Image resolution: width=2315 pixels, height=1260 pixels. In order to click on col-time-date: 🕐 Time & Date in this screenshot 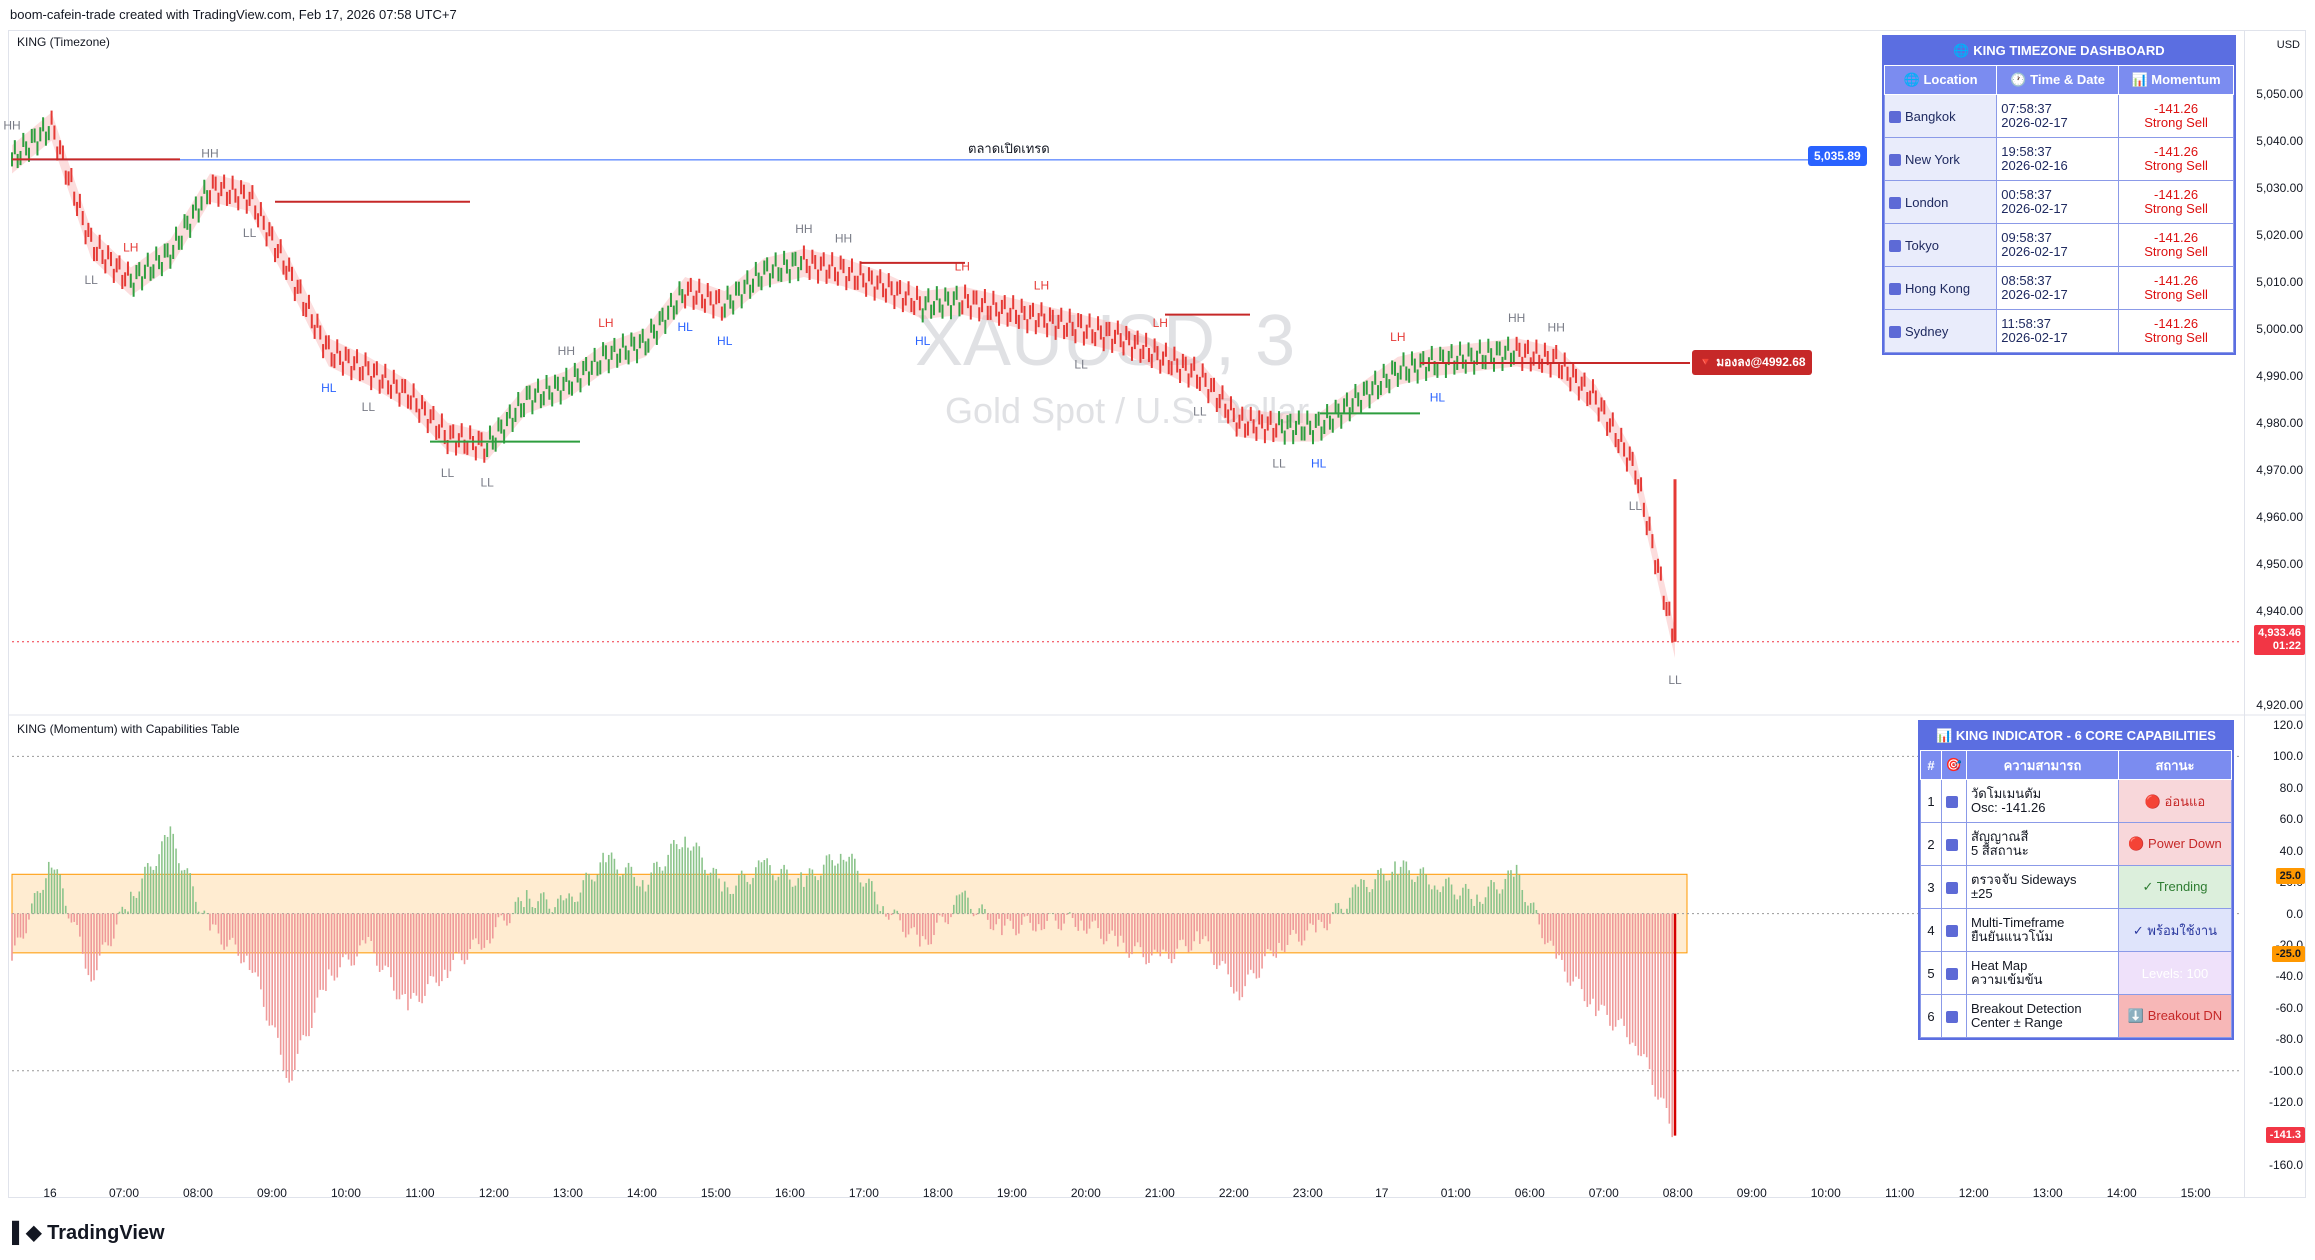, I will do `click(2058, 80)`.